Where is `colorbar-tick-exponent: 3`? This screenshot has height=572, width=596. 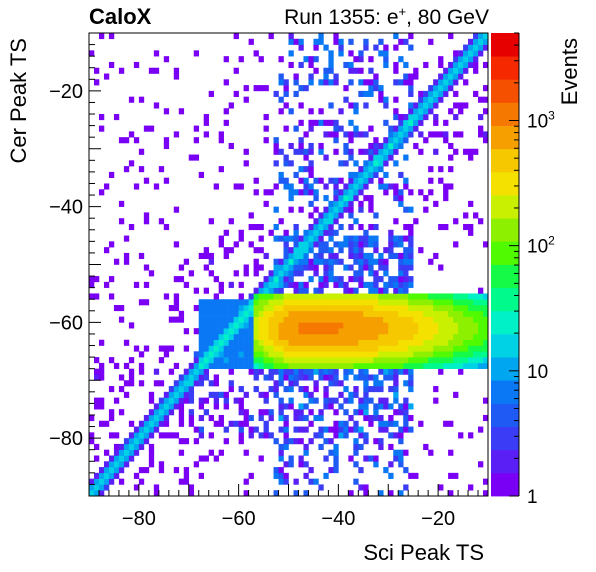 colorbar-tick-exponent: 3 is located at coordinates (551, 115).